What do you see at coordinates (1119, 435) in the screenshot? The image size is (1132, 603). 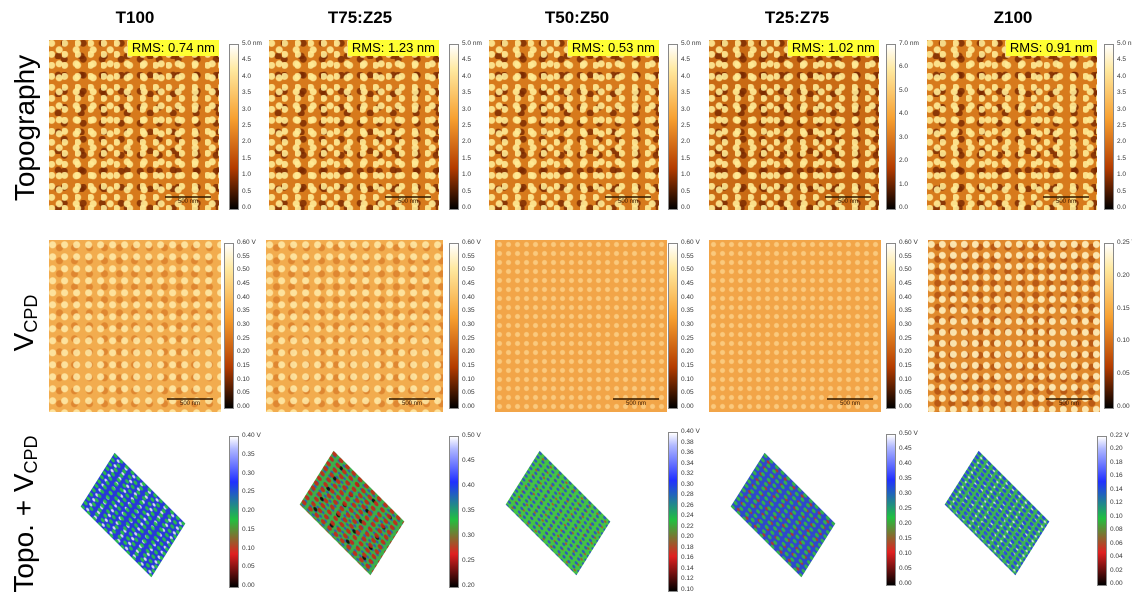 I see `colorbar-tick-label: 0.22 V` at bounding box center [1119, 435].